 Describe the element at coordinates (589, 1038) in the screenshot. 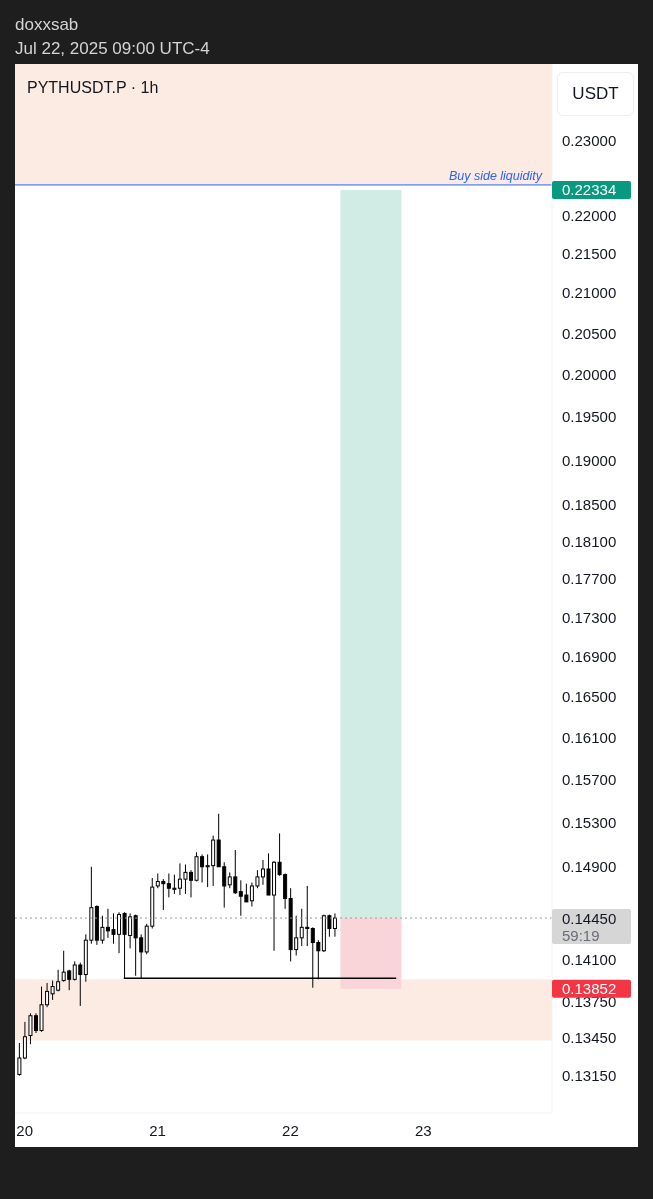

I see `y-tick-label: 0.13450` at that location.